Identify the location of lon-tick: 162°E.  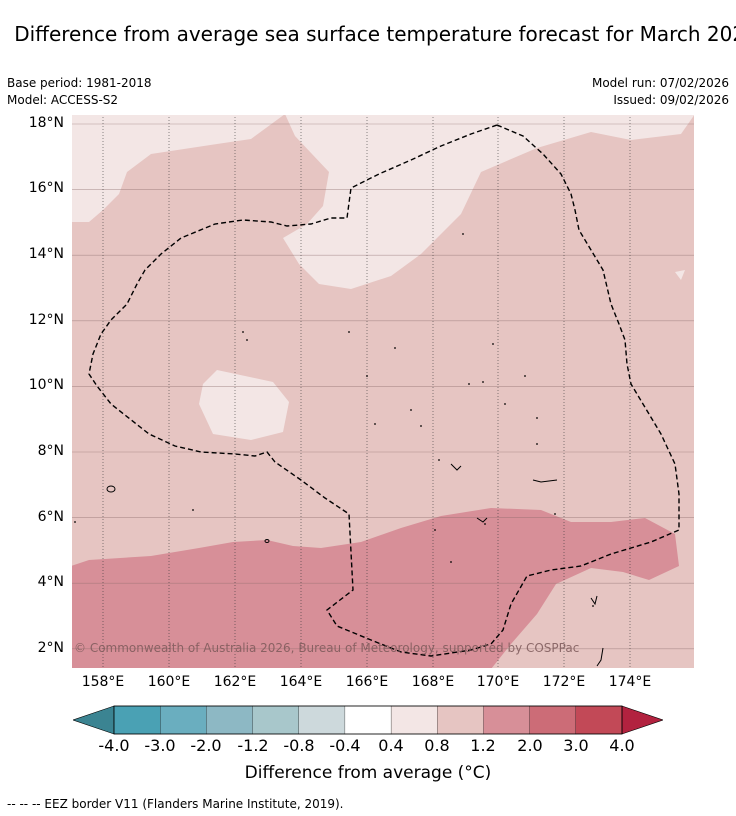
(235, 682).